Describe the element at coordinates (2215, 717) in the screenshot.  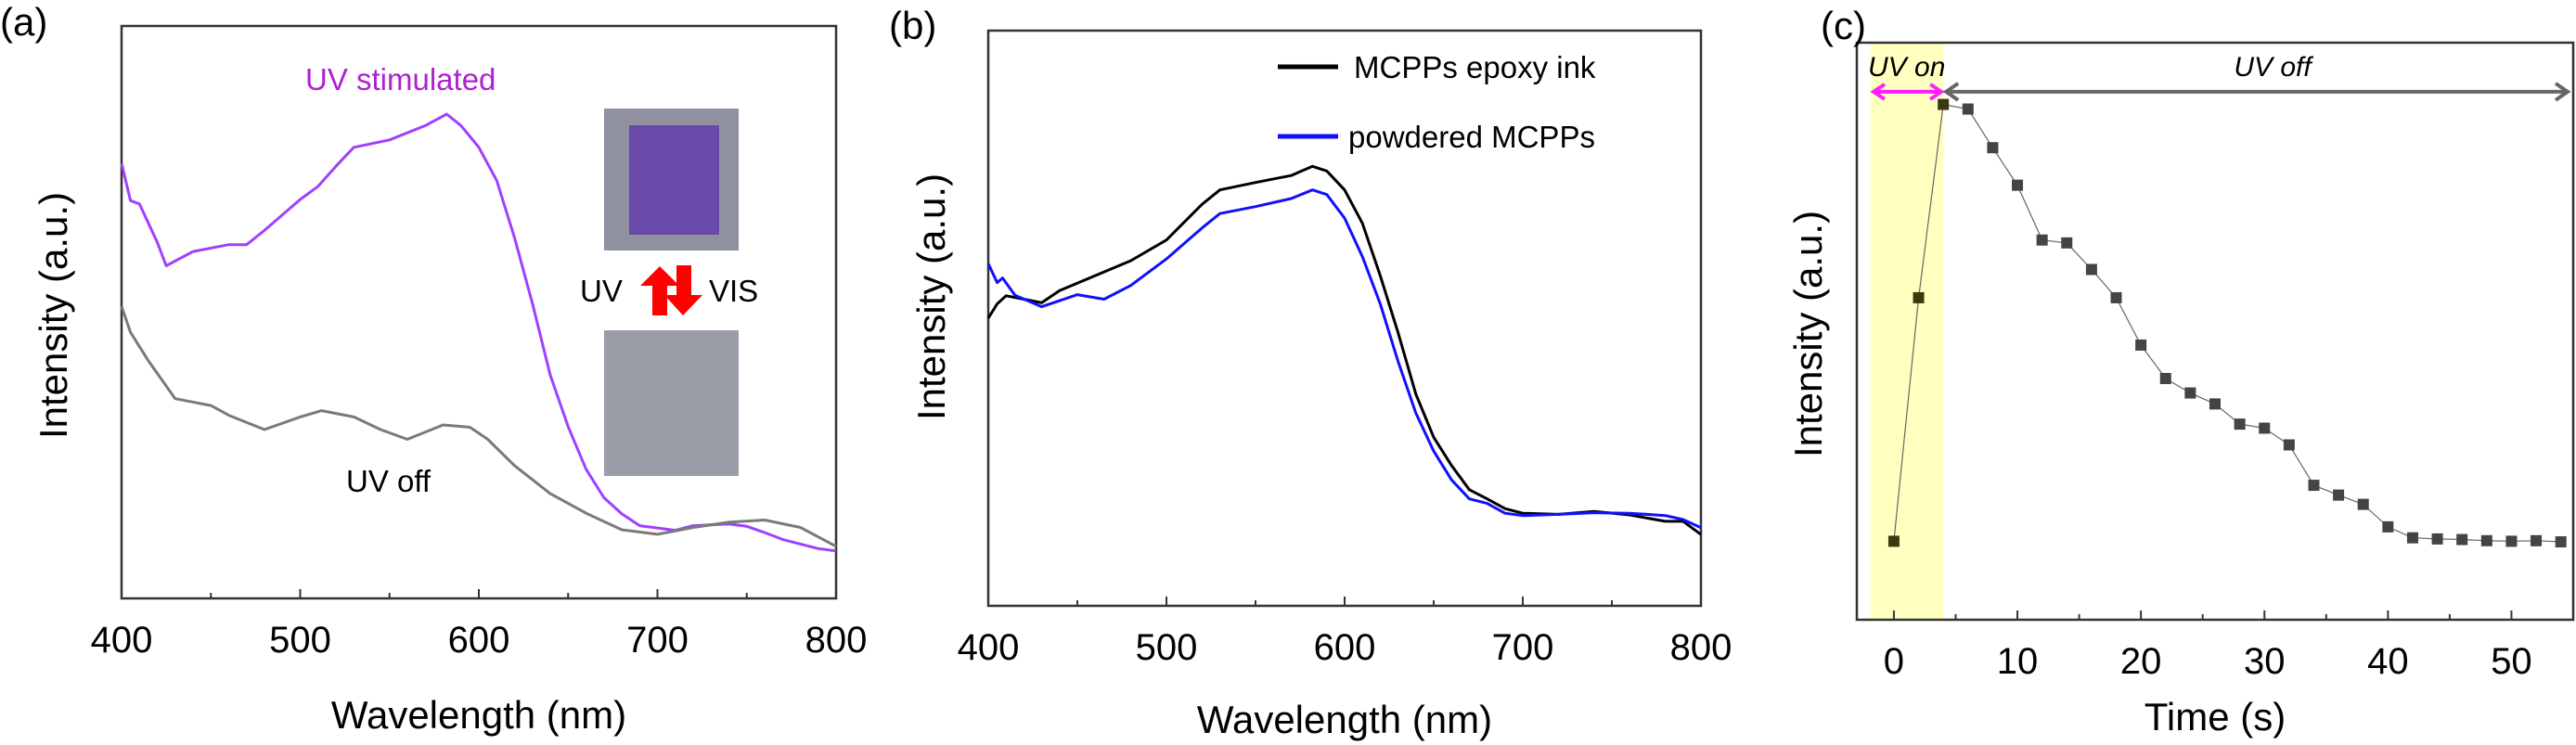
I see `c-xlabel: Time (s)` at that location.